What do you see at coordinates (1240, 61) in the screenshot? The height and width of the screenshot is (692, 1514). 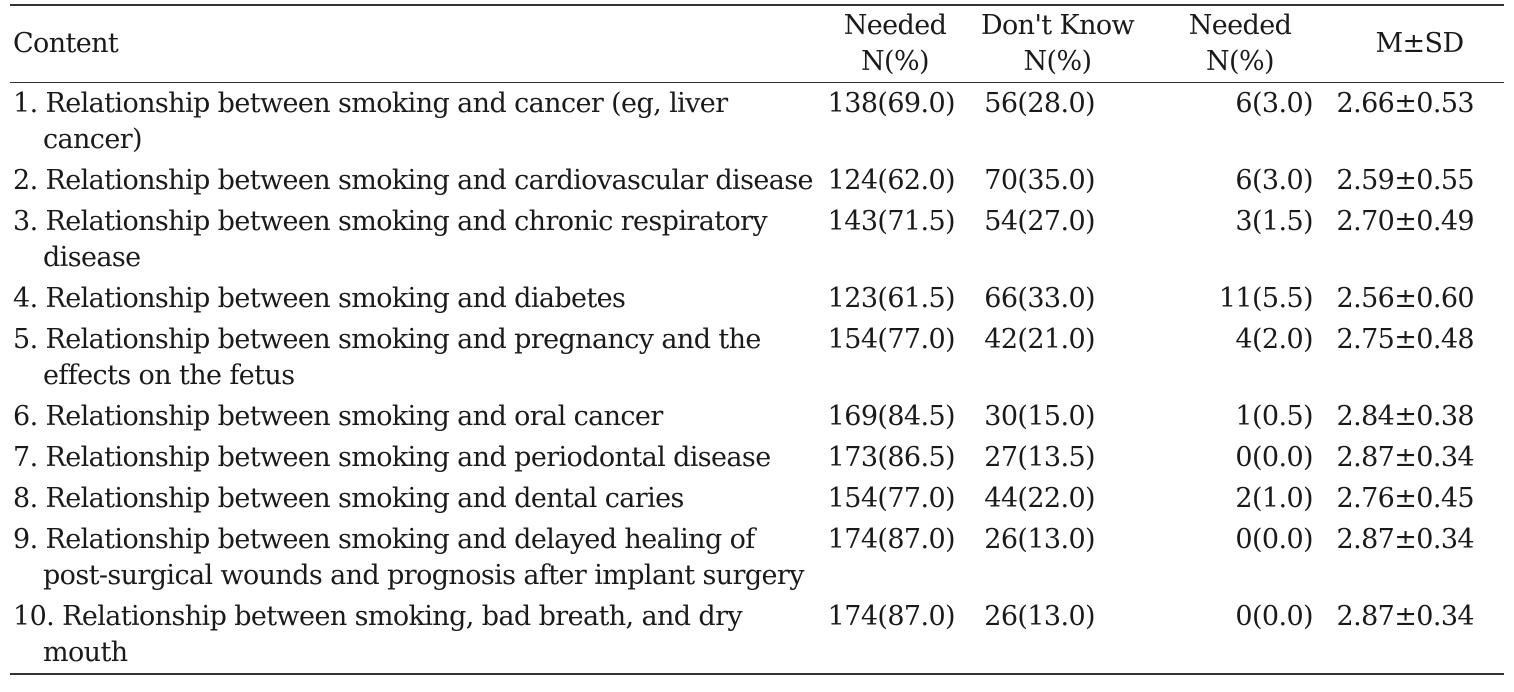 I see `header-not-needed-line2: N(%)` at bounding box center [1240, 61].